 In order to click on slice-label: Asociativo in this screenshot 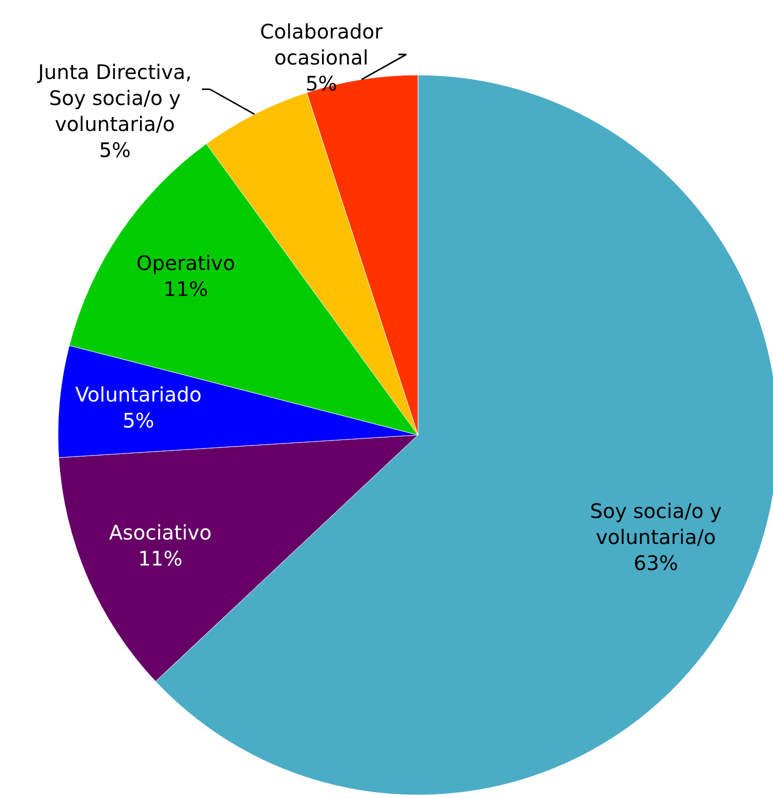, I will do `click(160, 532)`.